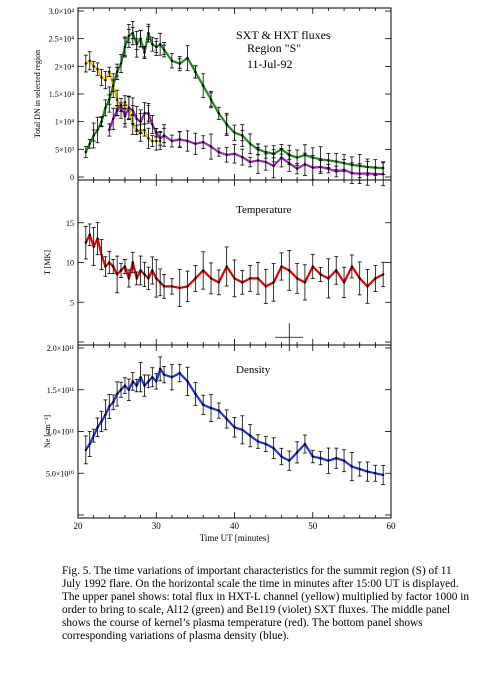 The width and height of the screenshot is (483, 678). Describe the element at coordinates (62, 11) in the screenshot. I see `y-tick-label: 3.0×10⁴` at that location.